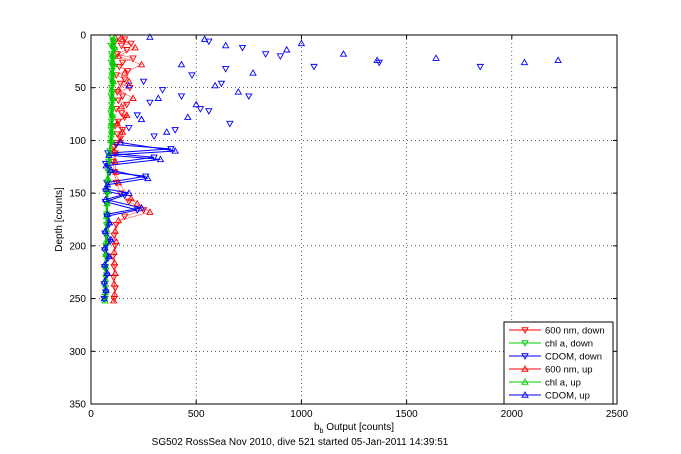  What do you see at coordinates (59, 219) in the screenshot?
I see `y-axis-label: Depth [counts]` at bounding box center [59, 219].